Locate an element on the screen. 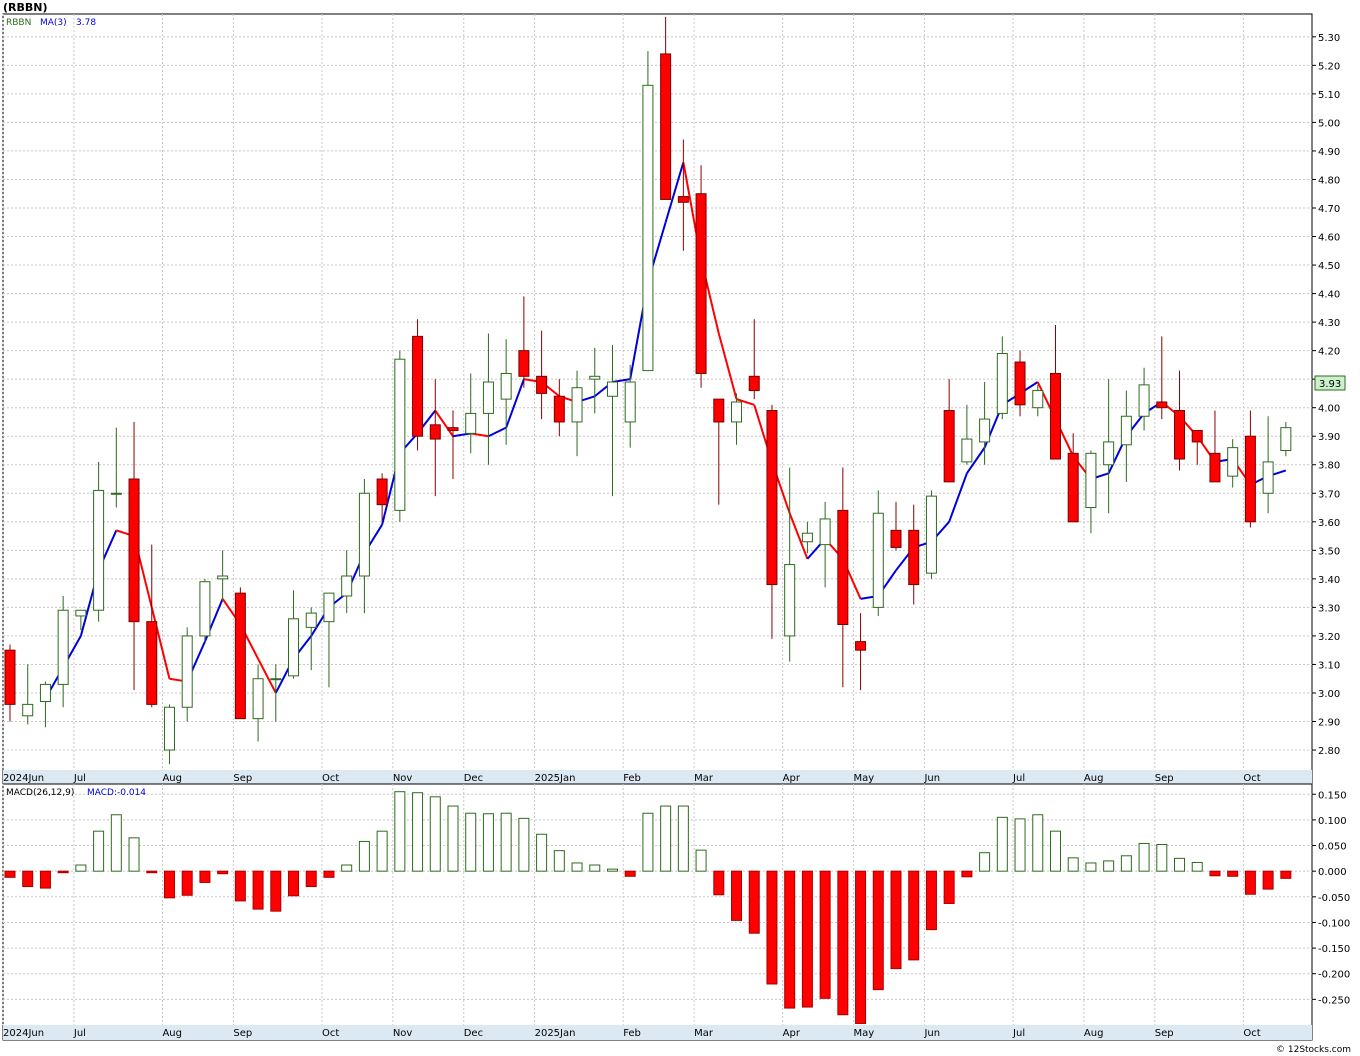  price-y-tick-label: 5.30 is located at coordinates (1329, 38).